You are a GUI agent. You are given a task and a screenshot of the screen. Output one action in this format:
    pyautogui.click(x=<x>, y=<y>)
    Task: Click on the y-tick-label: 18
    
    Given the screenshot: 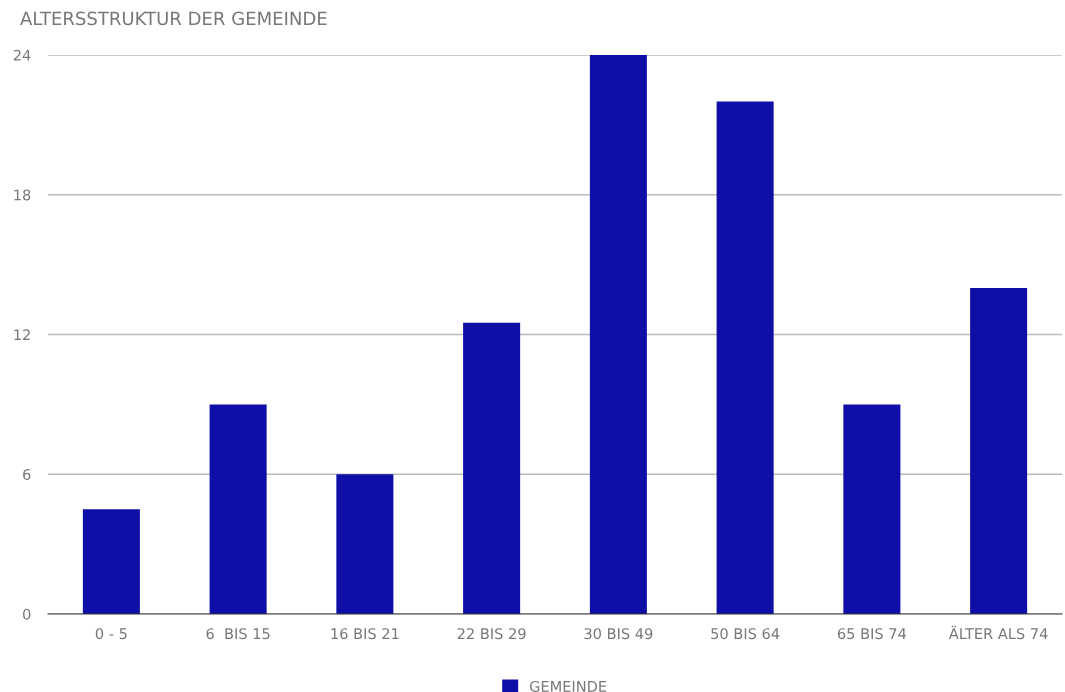 What is the action you would take?
    pyautogui.click(x=22, y=195)
    